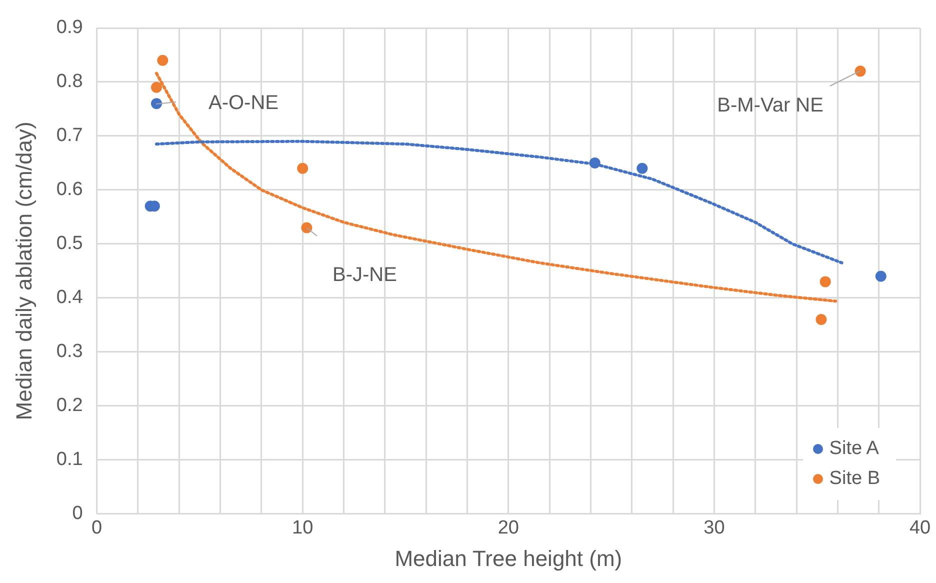 The image size is (936, 583). I want to click on annotation: B-M-Var NE, so click(770, 105).